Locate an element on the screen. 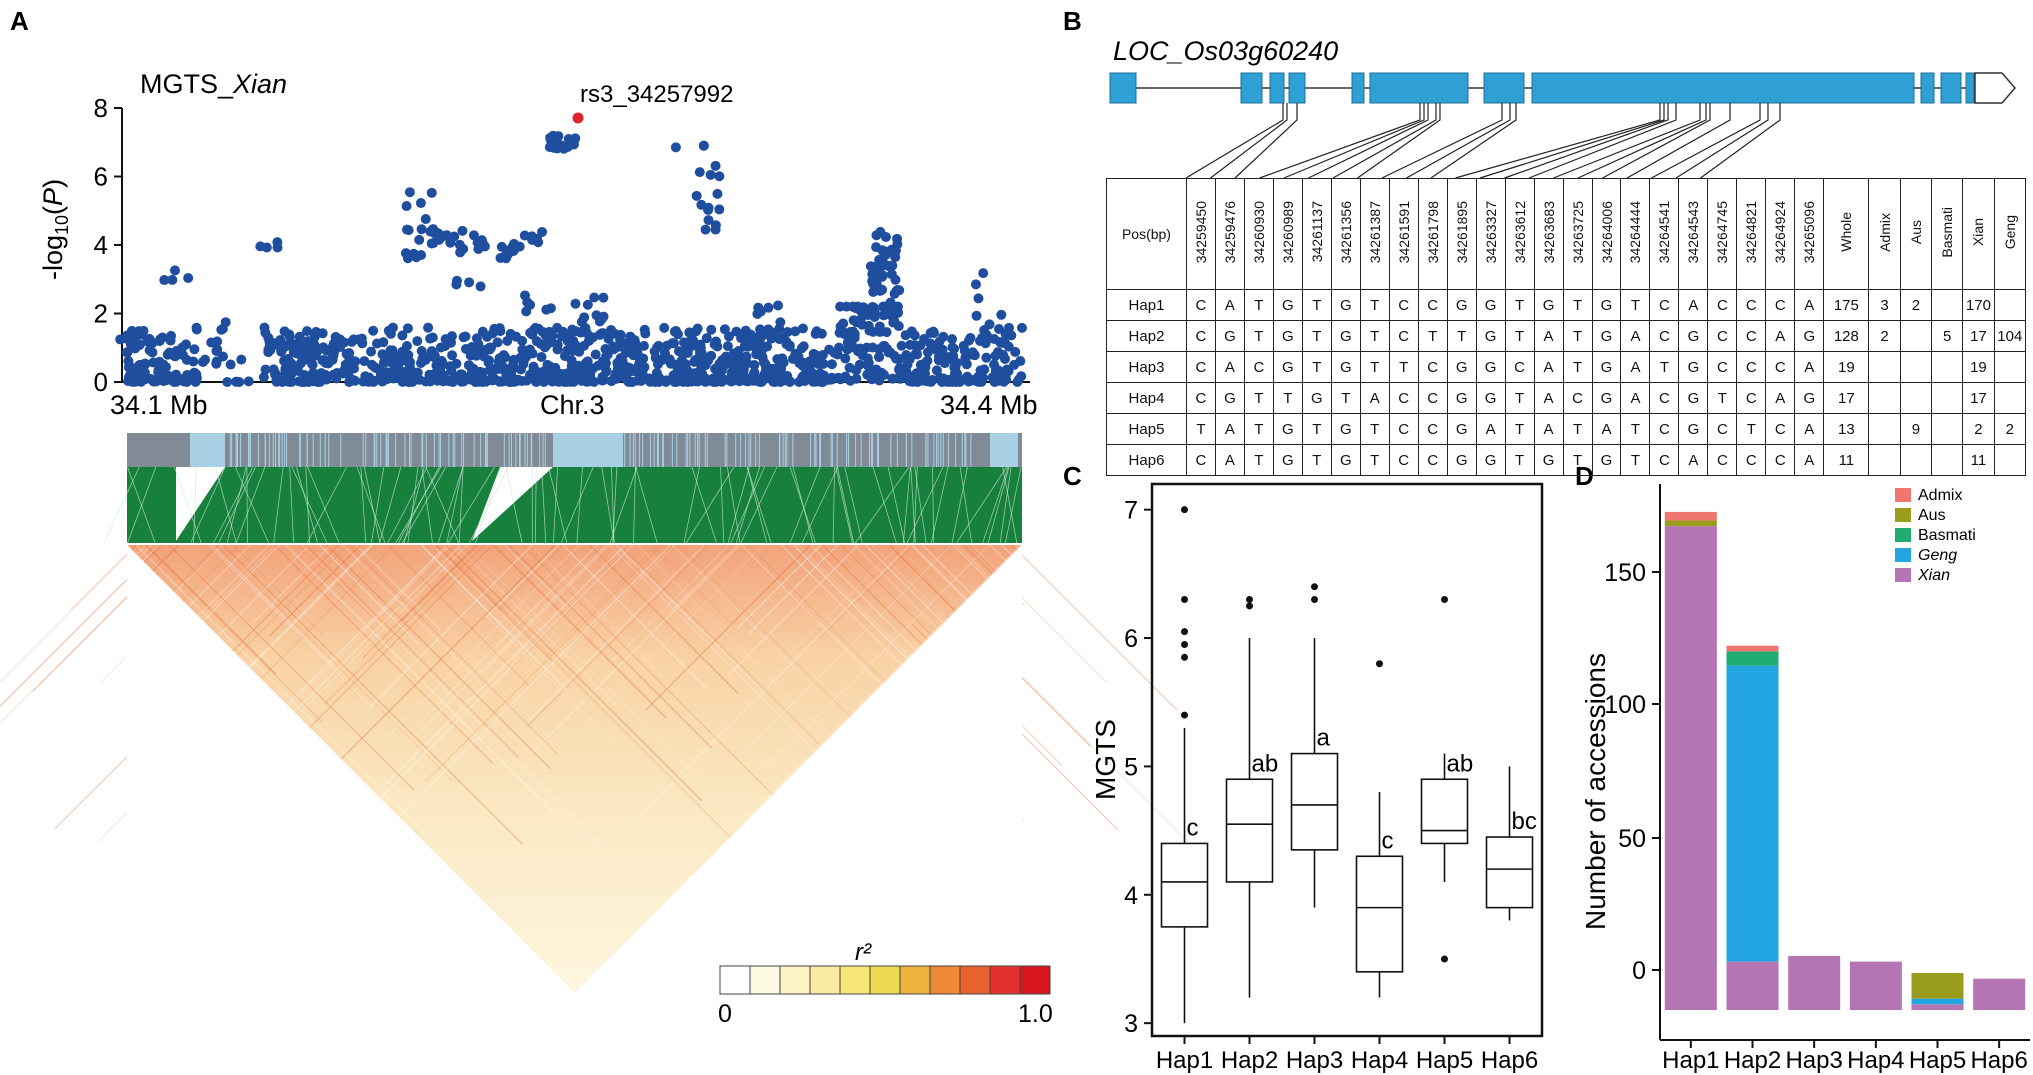 The width and height of the screenshot is (2033, 1075). legend-label: Geng is located at coordinates (1937, 555).